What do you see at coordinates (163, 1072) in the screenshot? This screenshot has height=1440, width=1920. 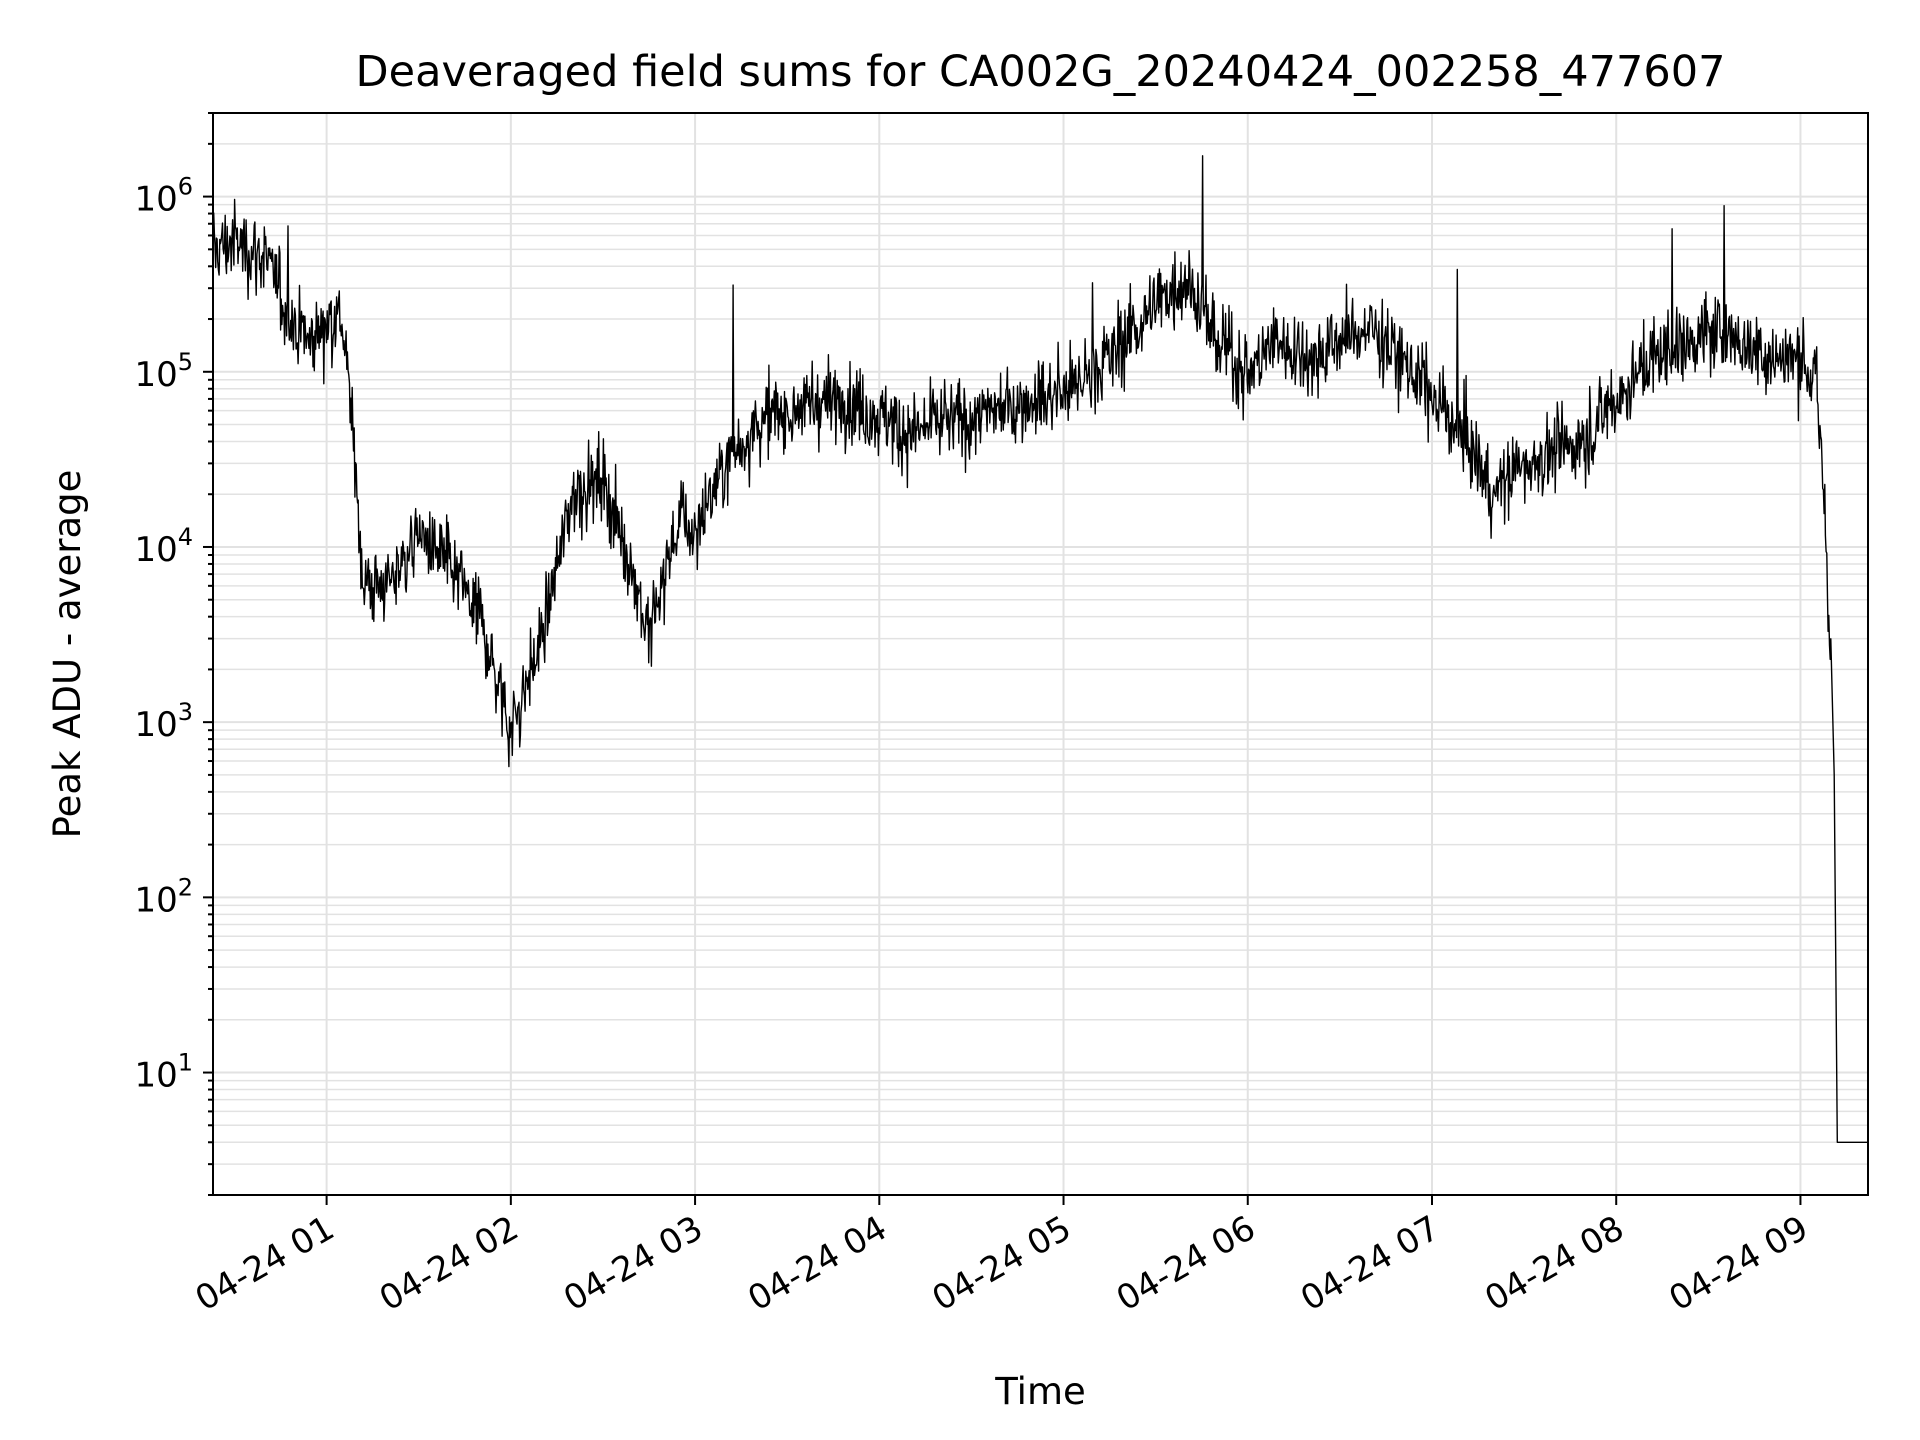 I see `y-tick-label: 10¹` at bounding box center [163, 1072].